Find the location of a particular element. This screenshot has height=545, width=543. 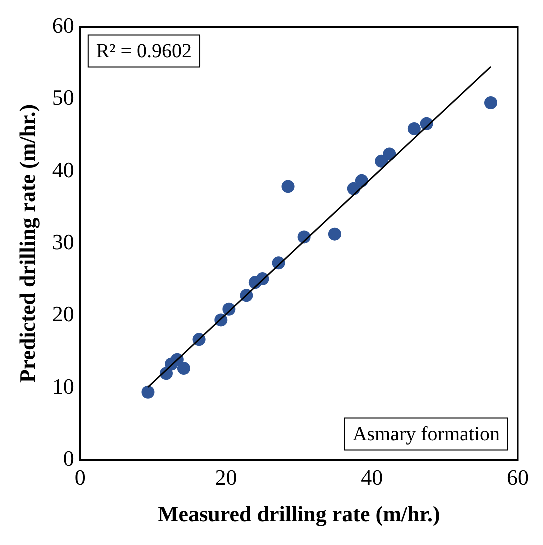

annotation: R² = 0.9602 is located at coordinates (144, 51).